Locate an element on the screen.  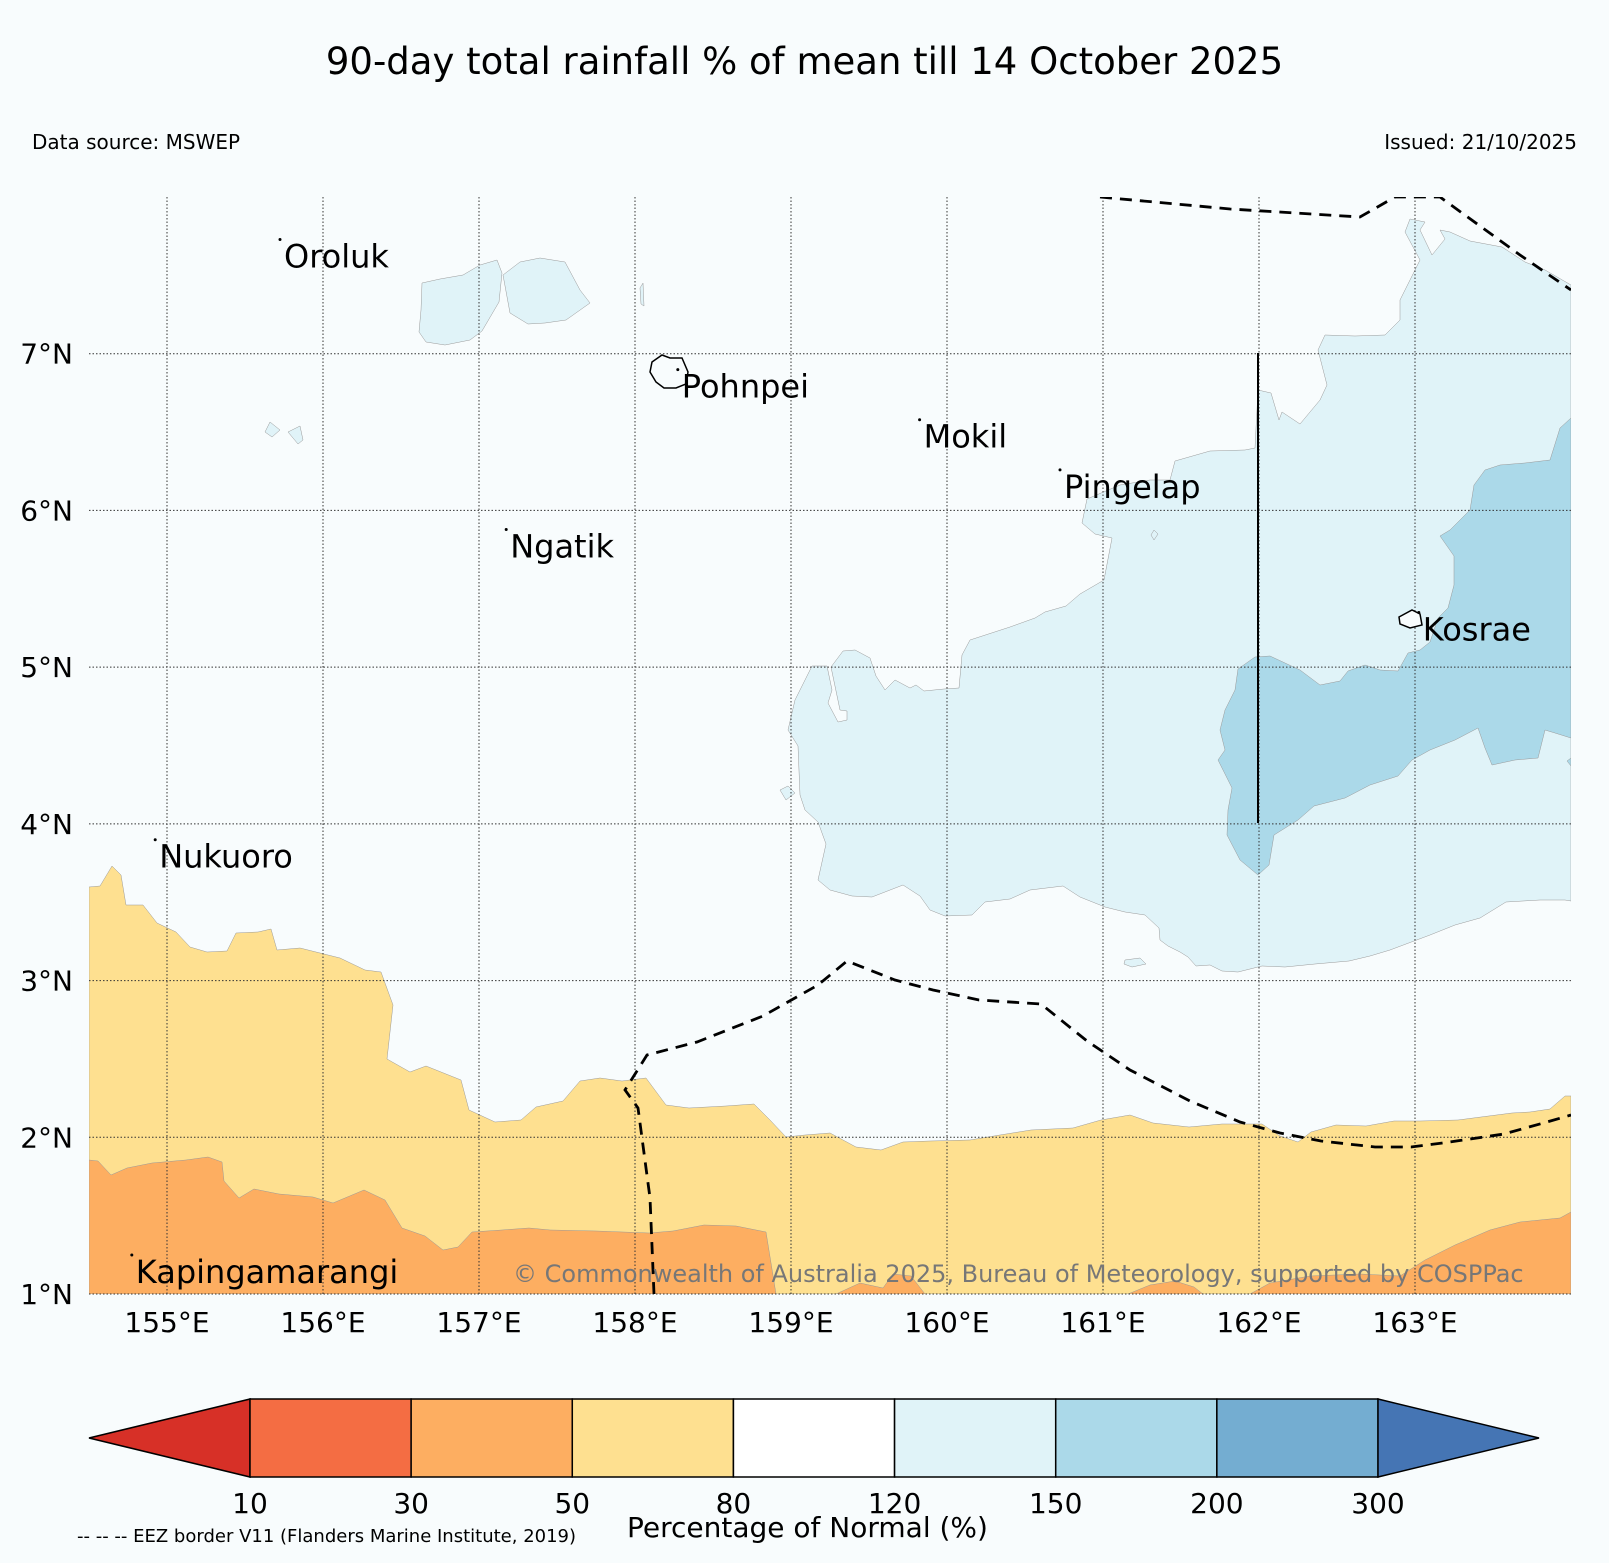
lon-tick-label: 163°E is located at coordinates (1414, 1322).